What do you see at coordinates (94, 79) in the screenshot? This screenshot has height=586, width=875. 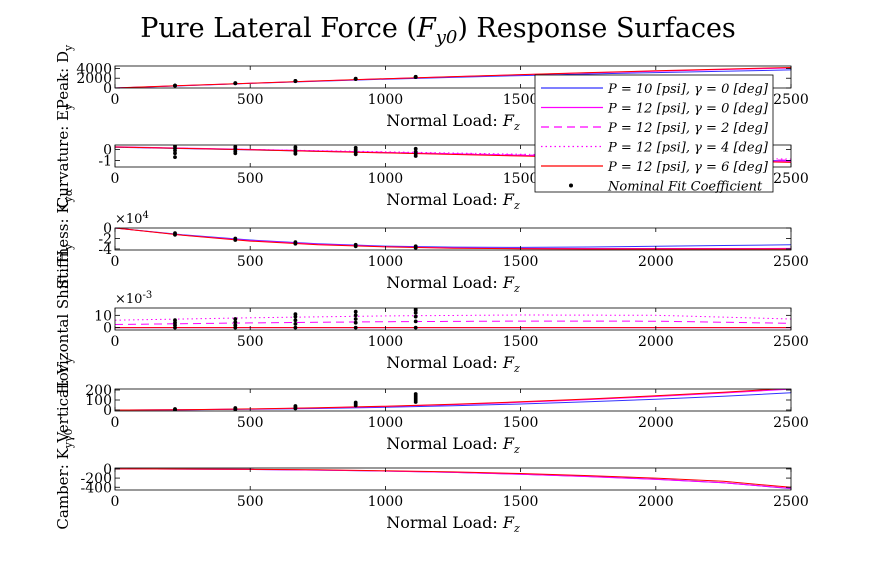 I see `y-tick-label: 2000` at bounding box center [94, 79].